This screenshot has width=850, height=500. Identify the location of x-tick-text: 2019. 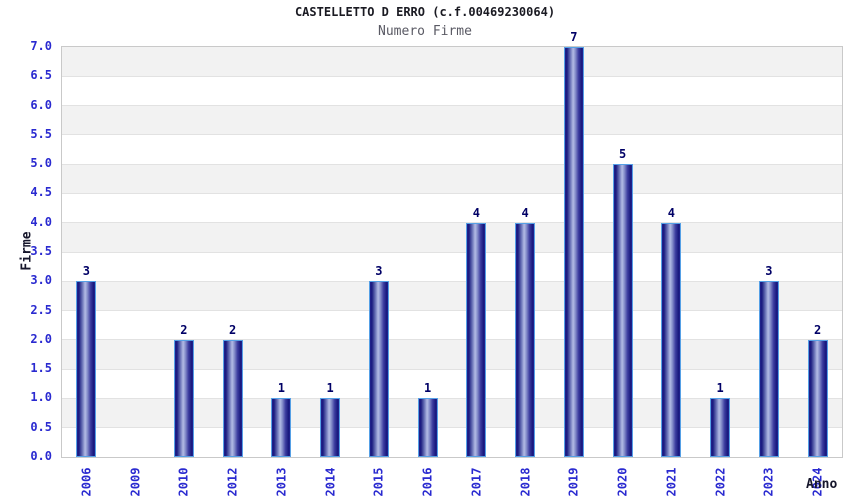
(573, 482).